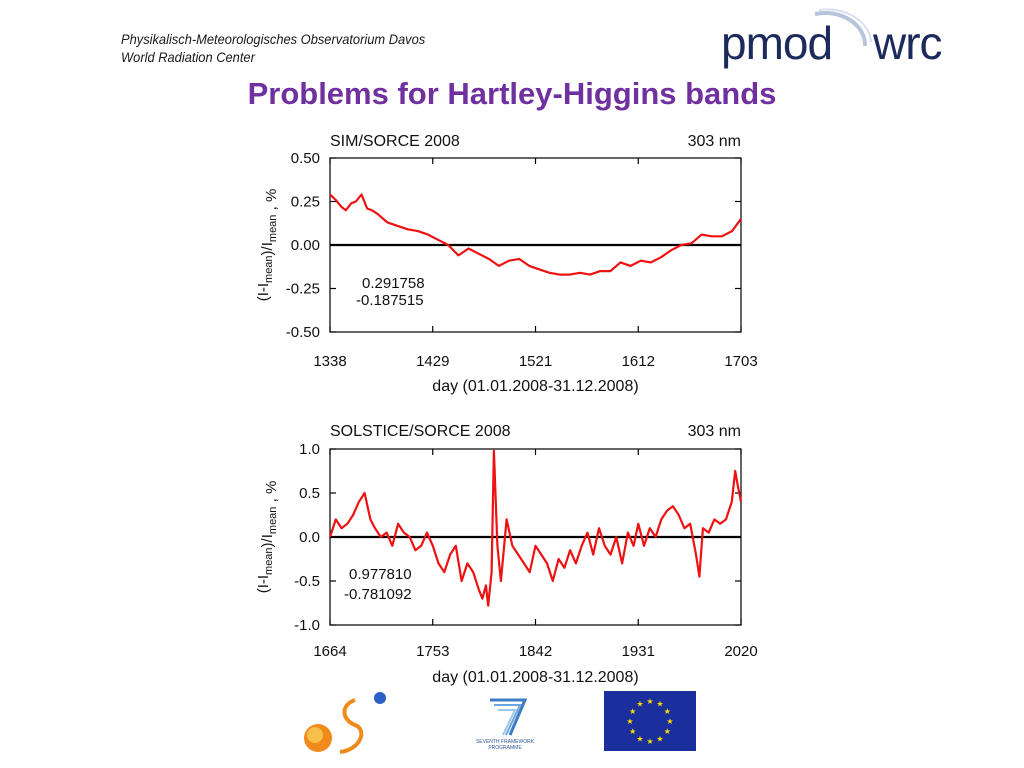 This screenshot has height=768, width=1024. What do you see at coordinates (305, 245) in the screenshot?
I see `y-tick-label: 0.00` at bounding box center [305, 245].